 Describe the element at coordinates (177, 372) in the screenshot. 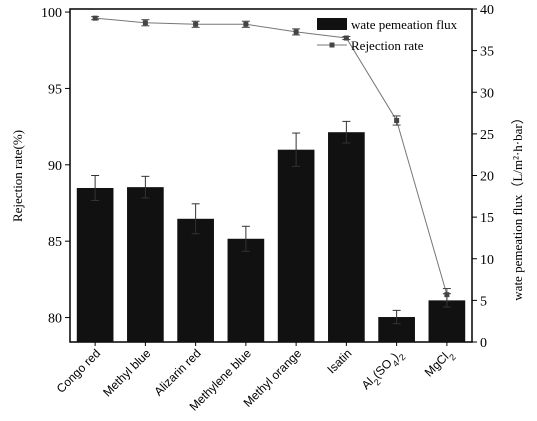

I see `category-label: Alizarin red` at that location.